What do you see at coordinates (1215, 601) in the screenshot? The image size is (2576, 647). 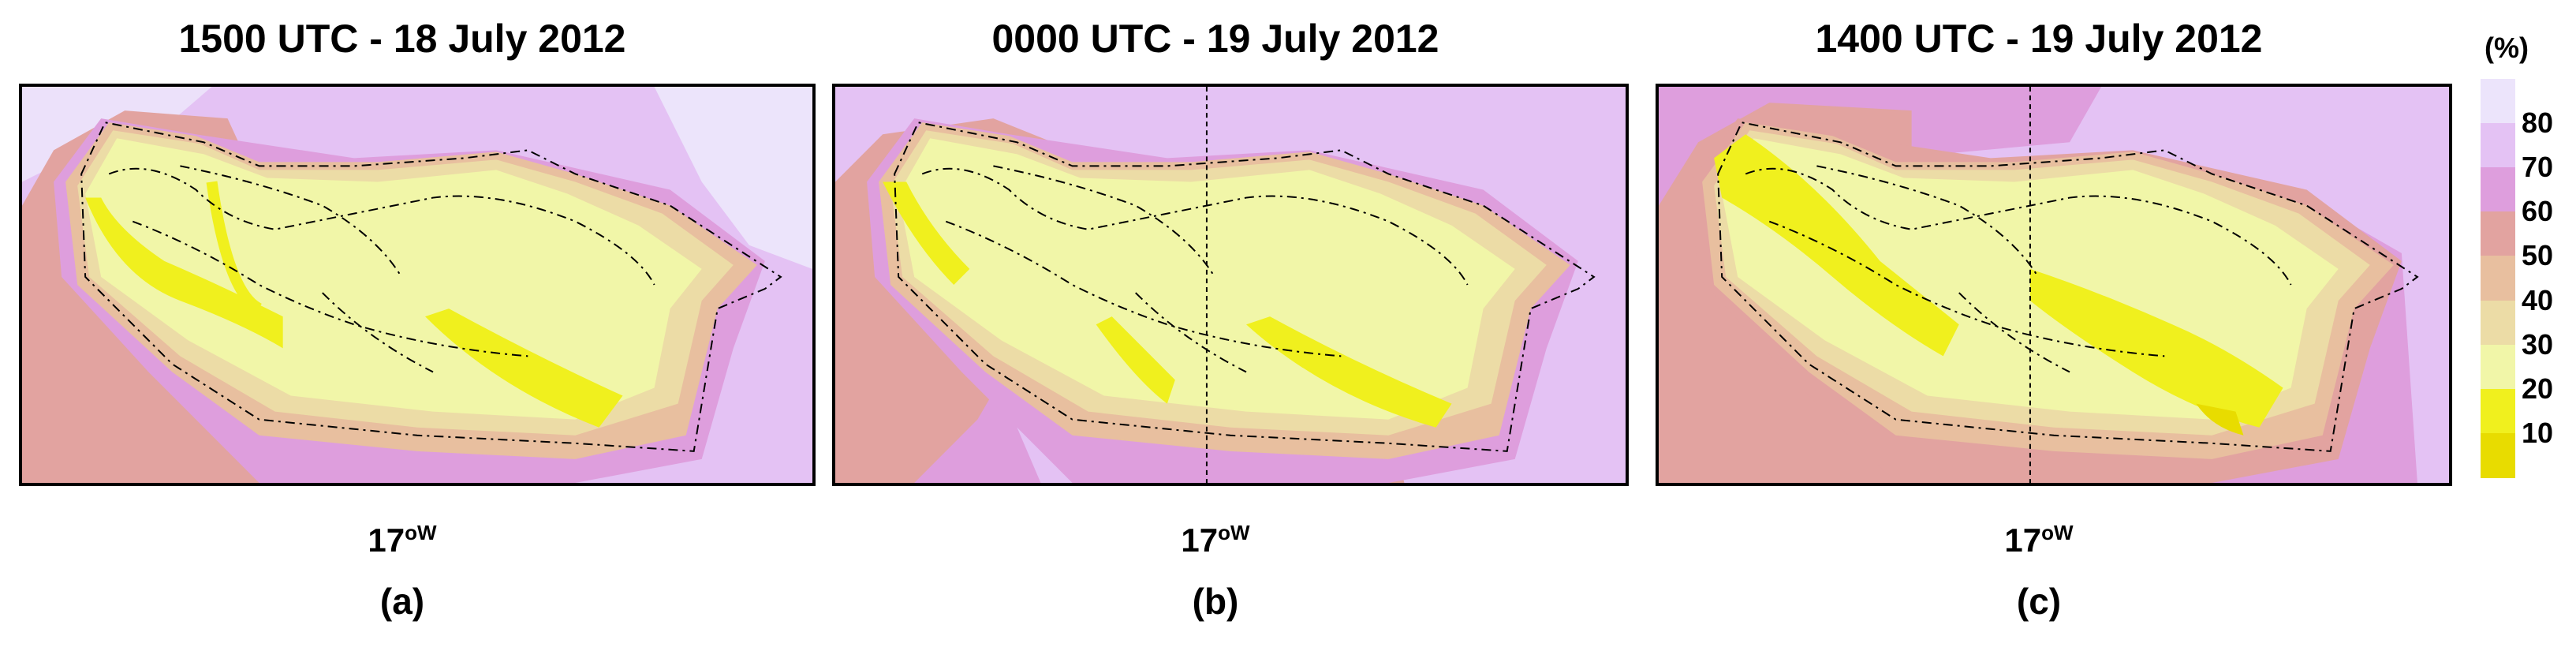 I see `panel-letter: (b)` at bounding box center [1215, 601].